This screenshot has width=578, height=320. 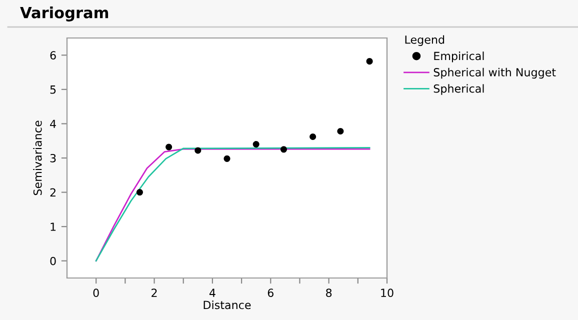 What do you see at coordinates (96, 293) in the screenshot?
I see `x-tick-label: 0` at bounding box center [96, 293].